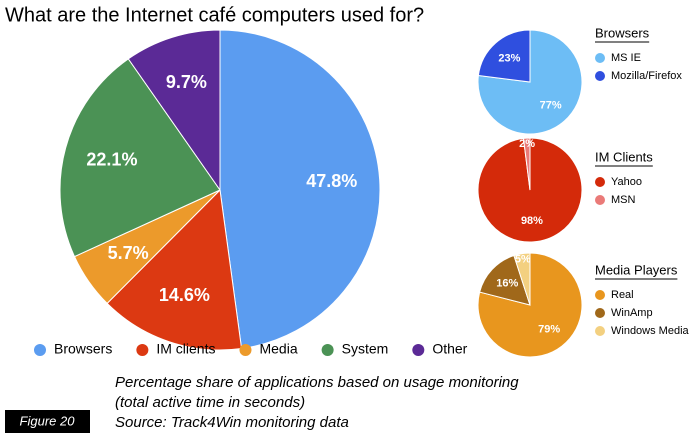  I want to click on legend-label: Mozilla/Firefox, so click(646, 76).